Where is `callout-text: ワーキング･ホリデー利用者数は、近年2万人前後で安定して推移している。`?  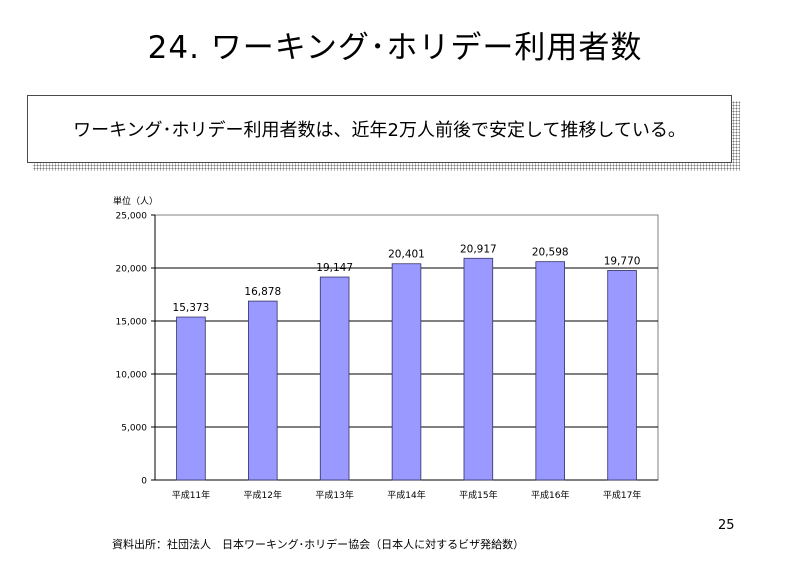
callout-text: ワーキング･ホリデー利用者数は、近年2万人前後で安定して推移している。 is located at coordinates (379, 130).